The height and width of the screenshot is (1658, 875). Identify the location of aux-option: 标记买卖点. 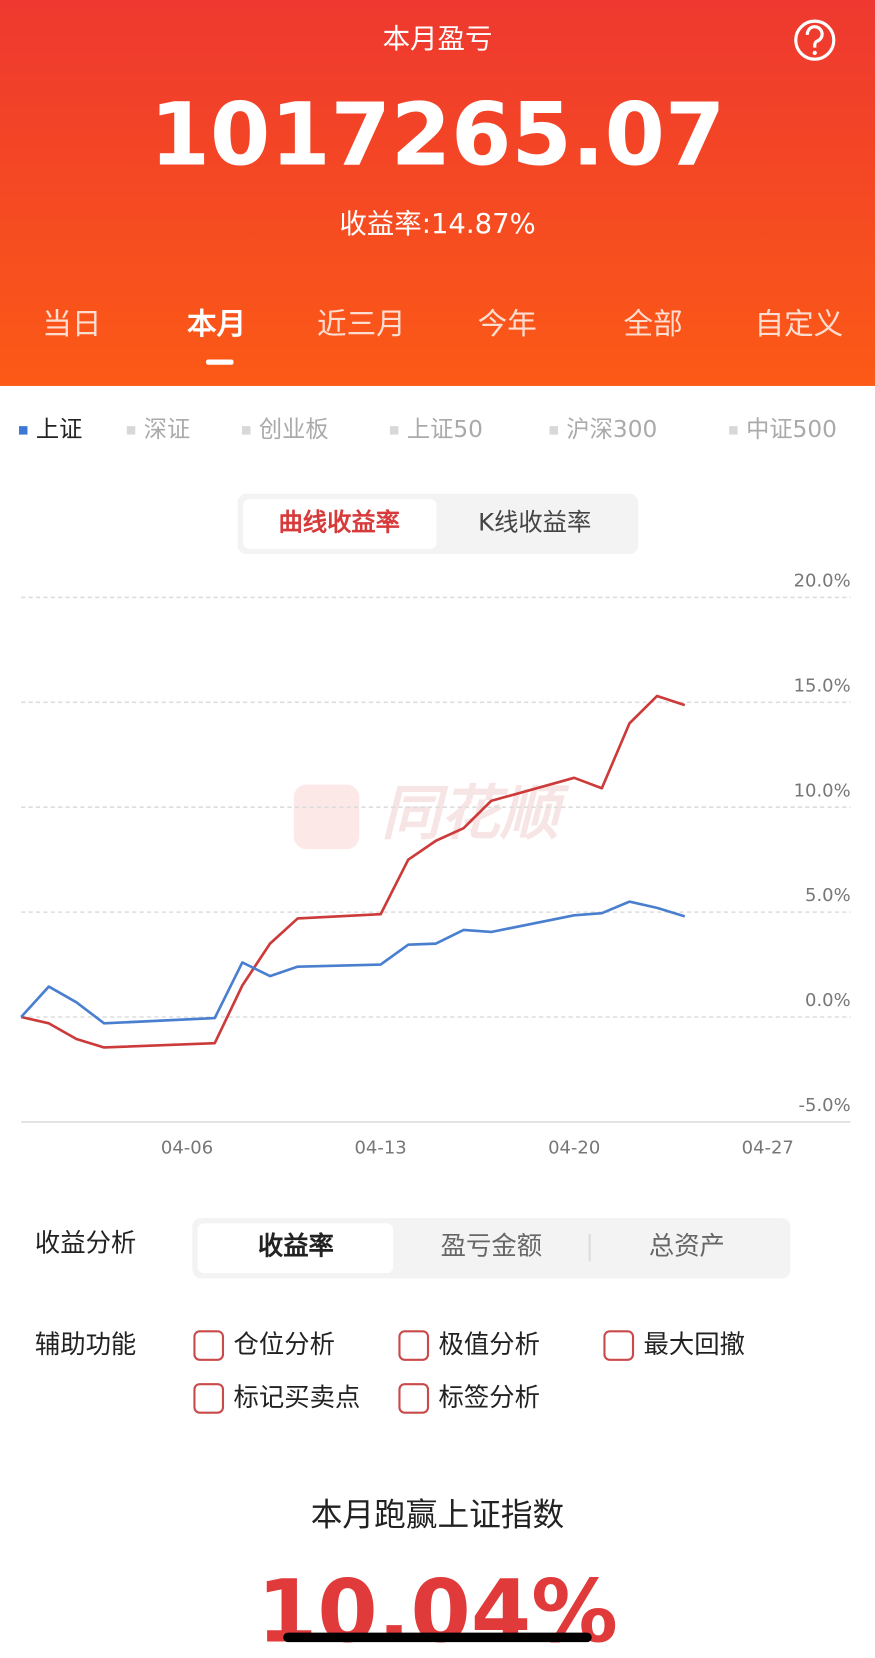
(297, 1397).